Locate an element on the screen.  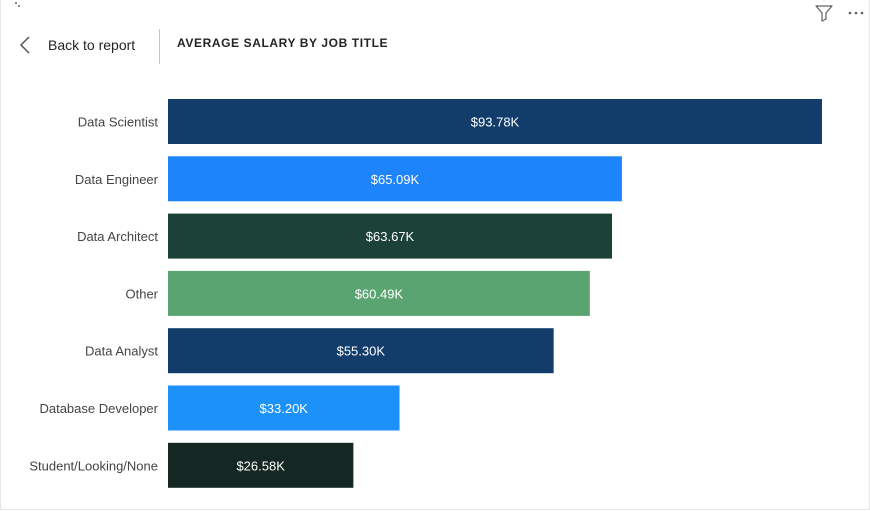
category-label-6: Student/Looking/None is located at coordinates (93, 465).